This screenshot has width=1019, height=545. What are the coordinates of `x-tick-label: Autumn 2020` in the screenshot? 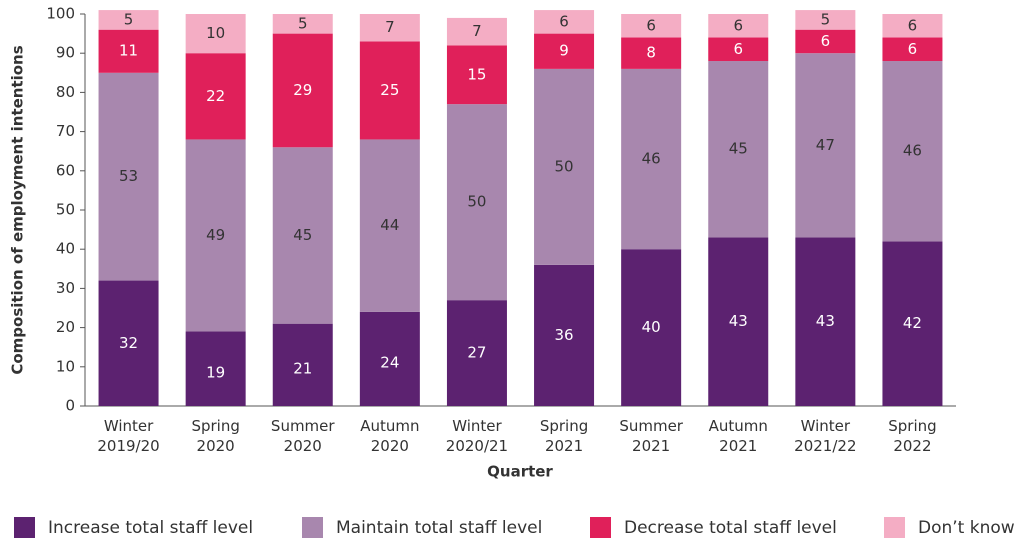 It's located at (389, 436).